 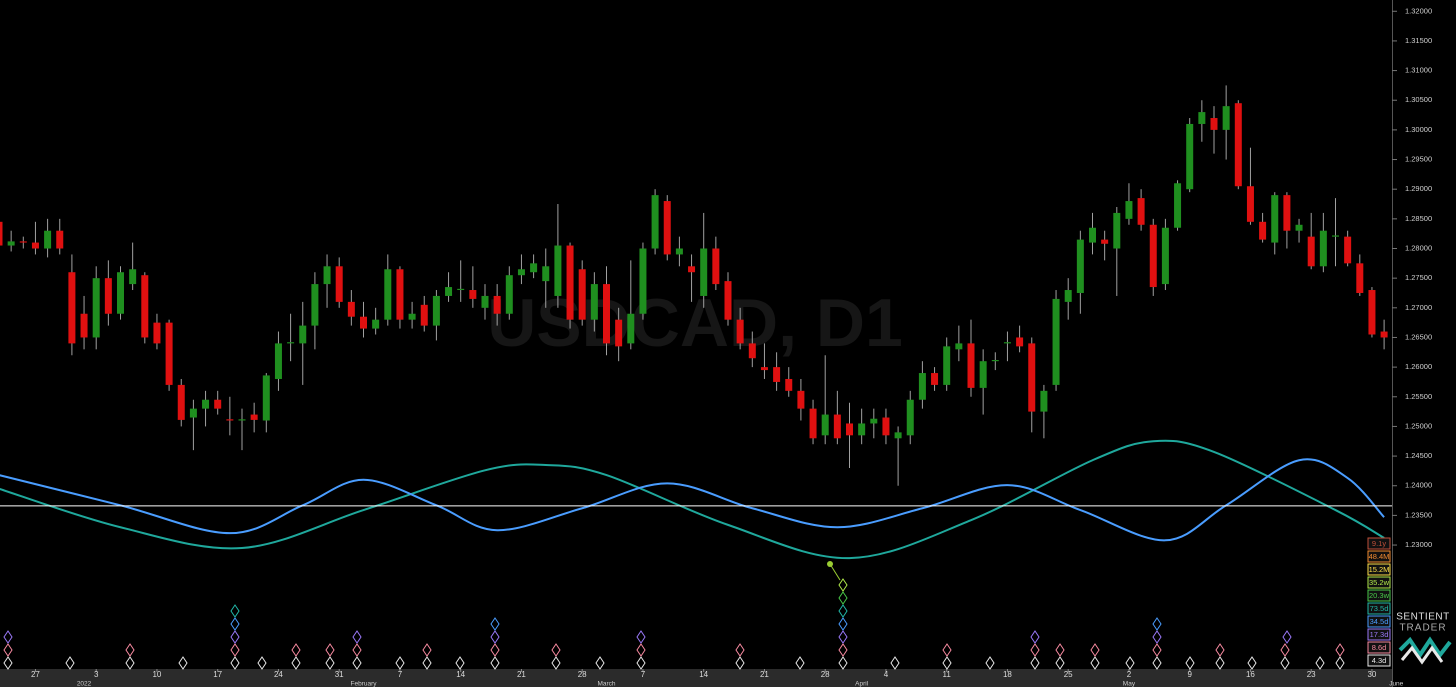 I want to click on y-tick-label: 1.27000, so click(x=1418, y=307).